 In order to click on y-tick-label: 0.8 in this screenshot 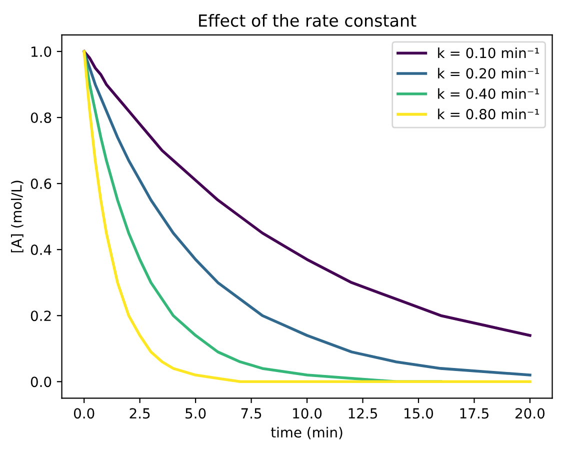, I will do `click(41, 117)`.